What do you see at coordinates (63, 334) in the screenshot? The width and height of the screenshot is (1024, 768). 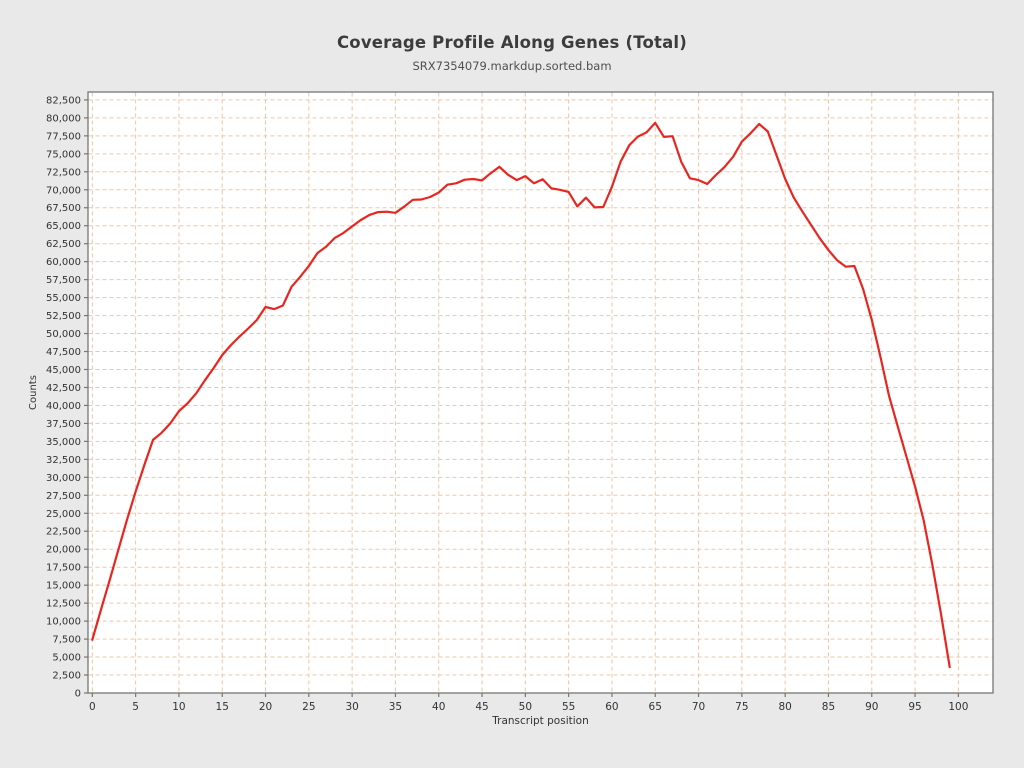 I see `y-tick-label: 50,000` at bounding box center [63, 334].